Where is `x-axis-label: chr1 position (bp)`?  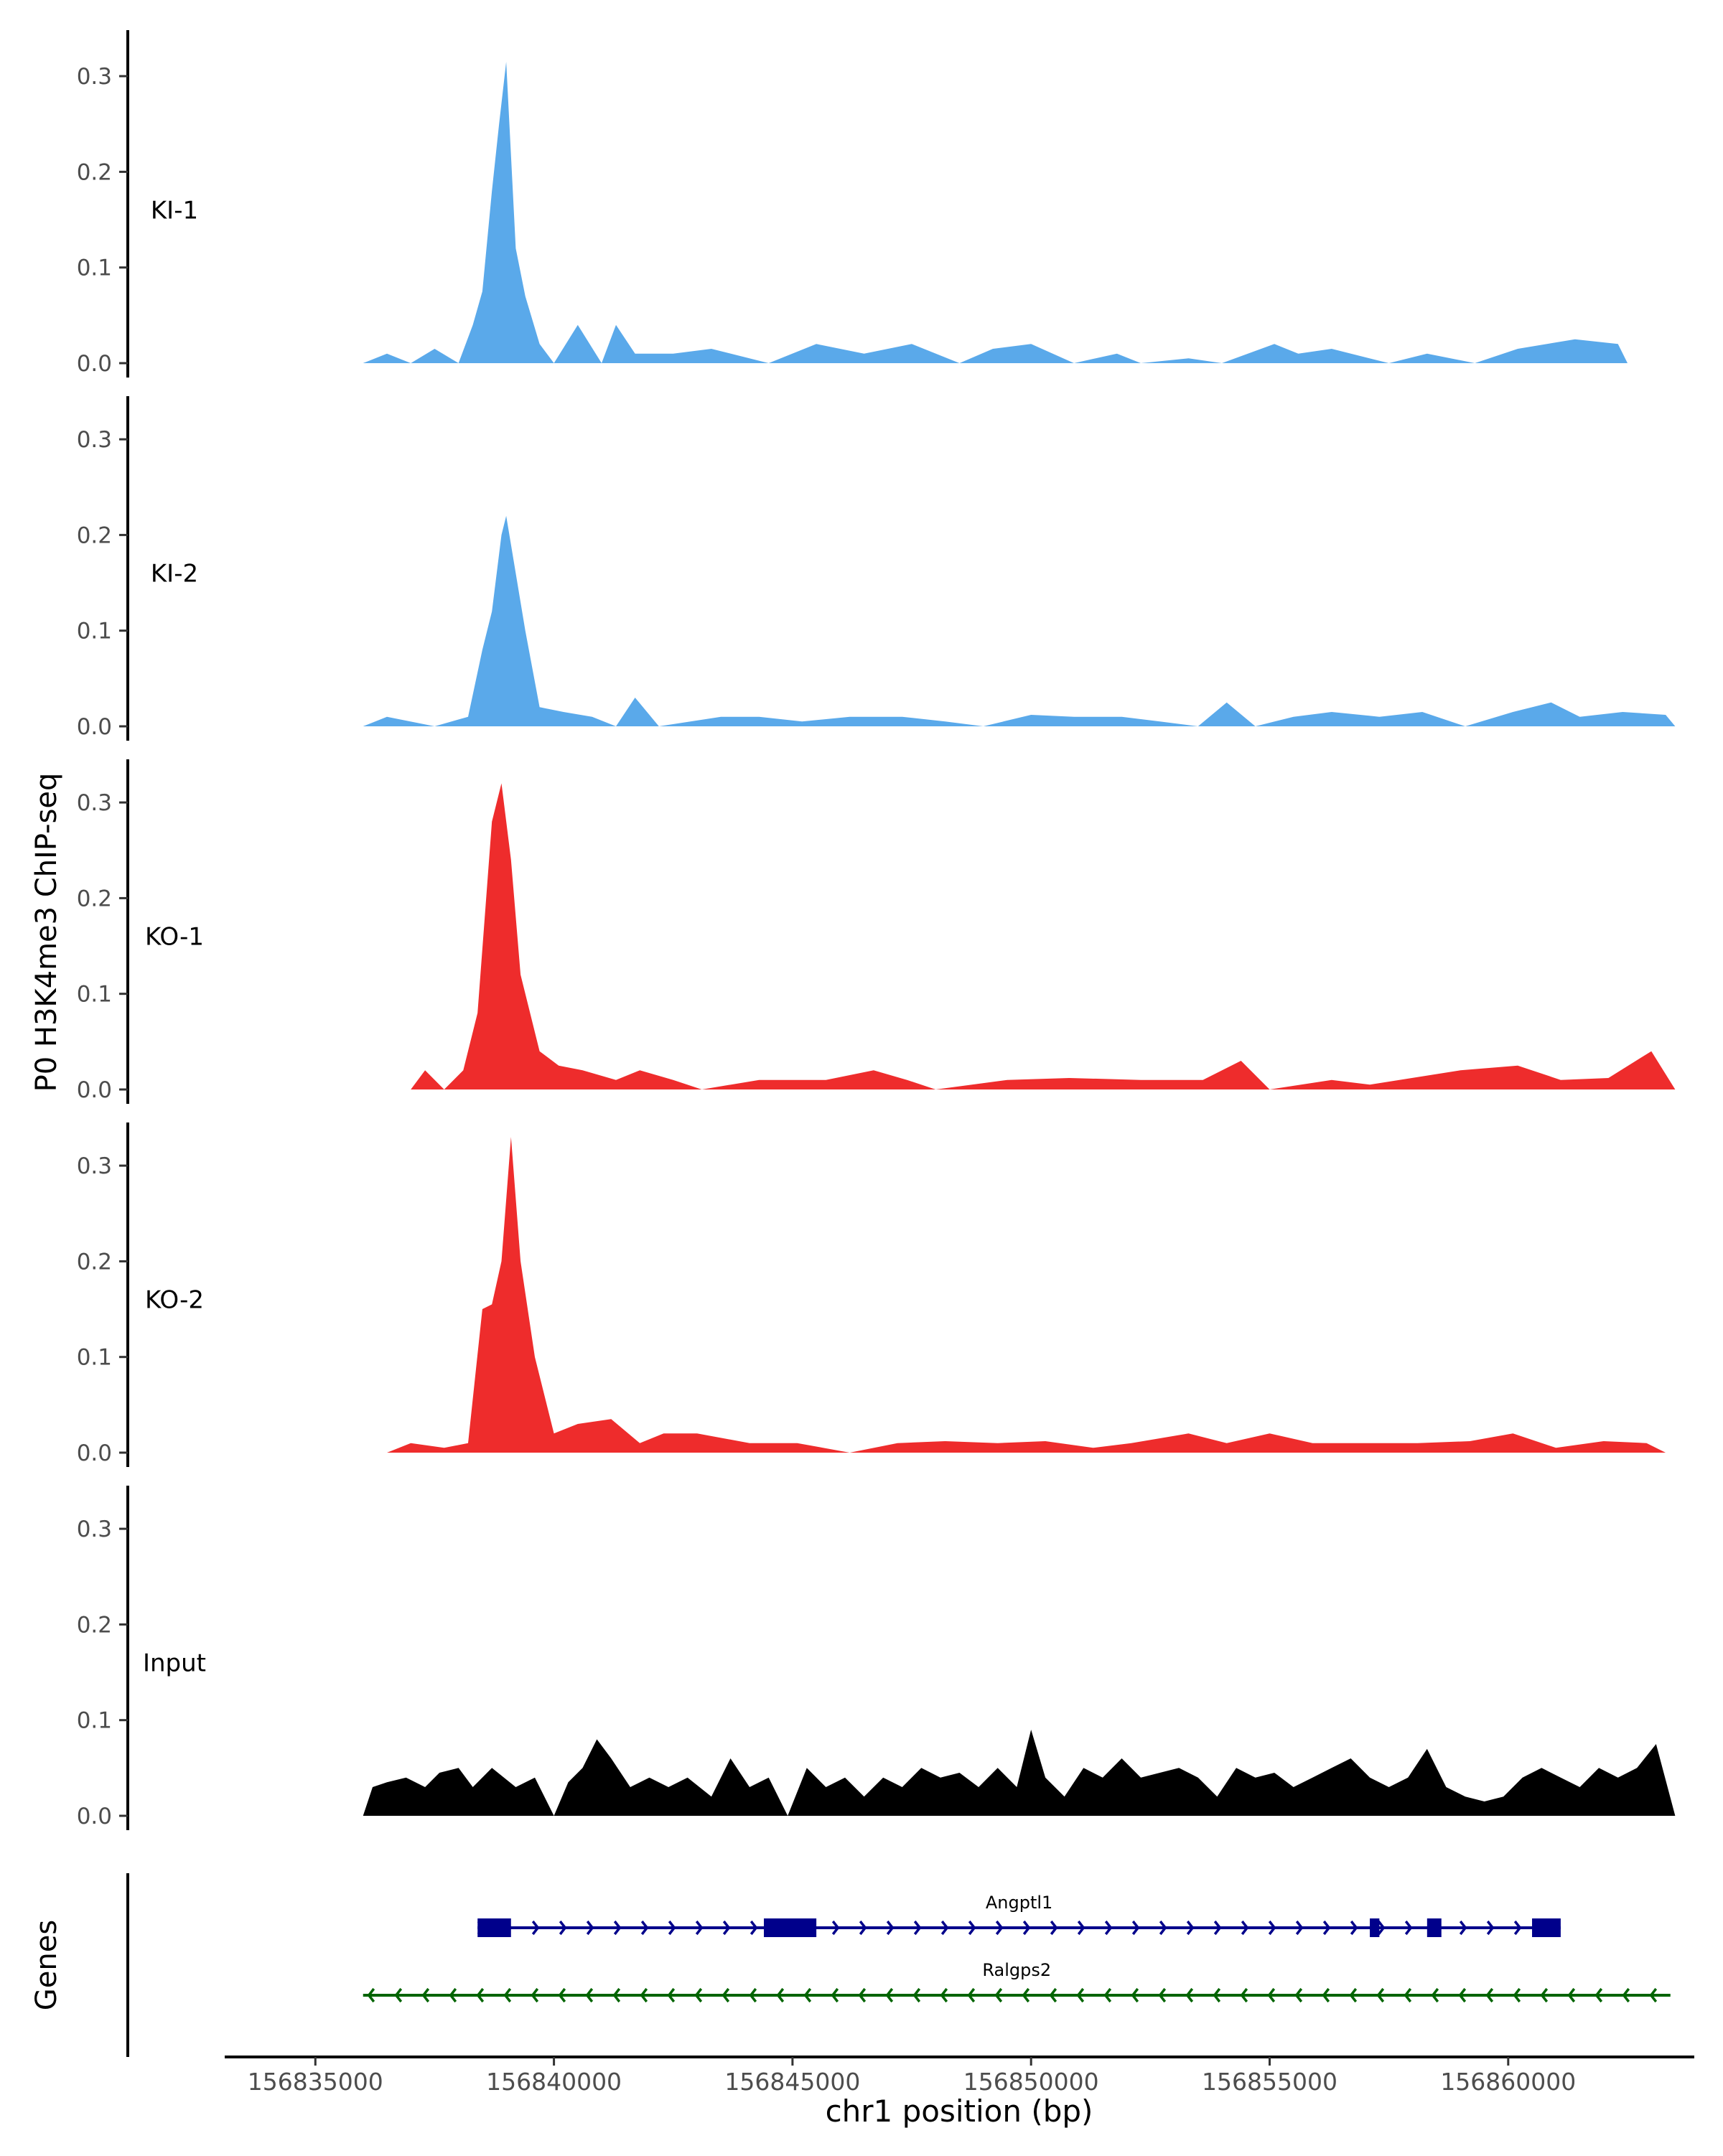
x-axis-label: chr1 position (bp) is located at coordinates (959, 2111).